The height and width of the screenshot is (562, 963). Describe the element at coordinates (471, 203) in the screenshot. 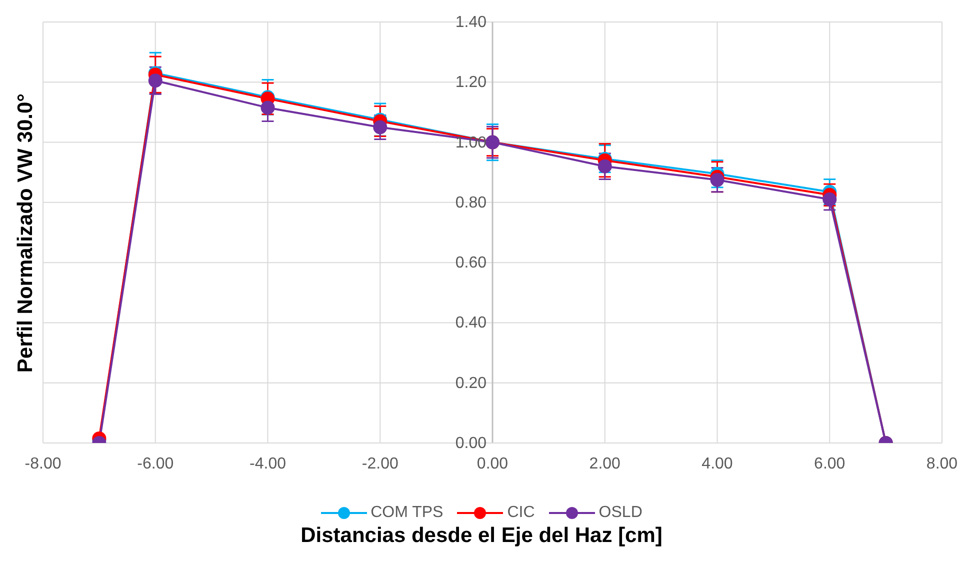

I see `y-tick-label: 0.80` at that location.